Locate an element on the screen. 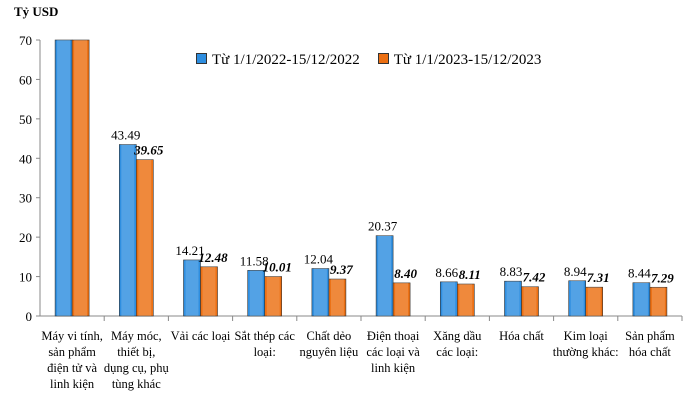 This screenshot has height=412, width=689. data-label: 20.37 is located at coordinates (383, 226).